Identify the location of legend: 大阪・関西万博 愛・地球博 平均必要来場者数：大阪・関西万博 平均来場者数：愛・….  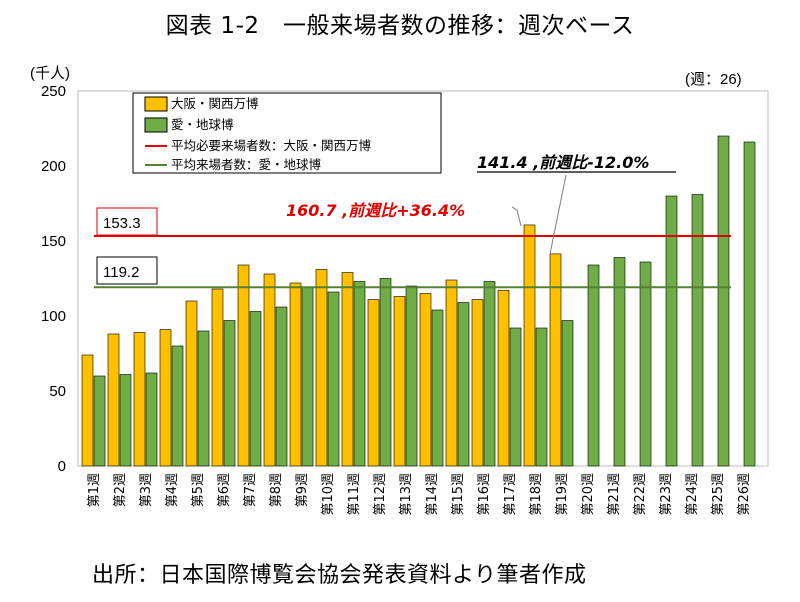
(287, 133).